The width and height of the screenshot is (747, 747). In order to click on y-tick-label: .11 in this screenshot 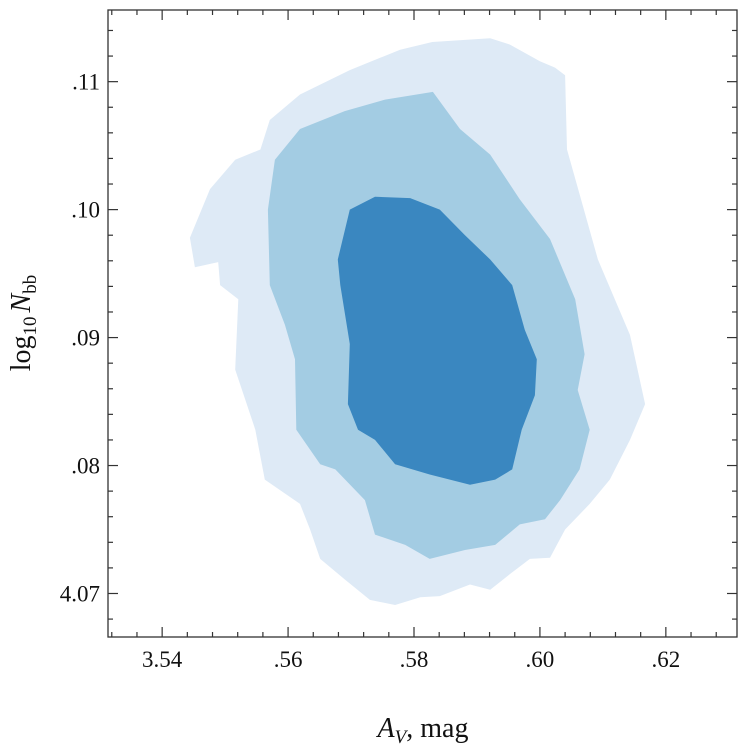, I will do `click(86, 82)`.